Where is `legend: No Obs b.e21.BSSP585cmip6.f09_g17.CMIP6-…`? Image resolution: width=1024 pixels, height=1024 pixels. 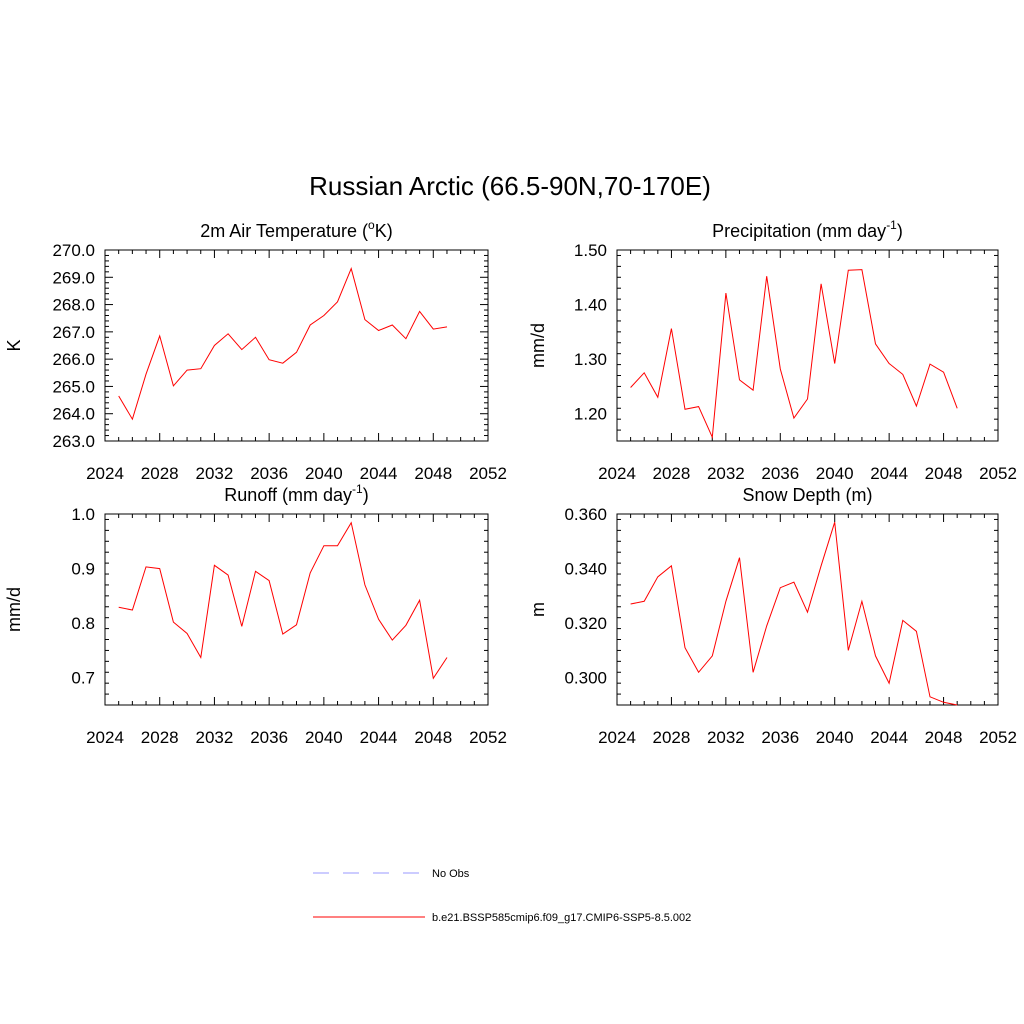
legend: No Obs b.e21.BSSP585cmip6.f09_g17.CMIP6-… is located at coordinates (502, 896).